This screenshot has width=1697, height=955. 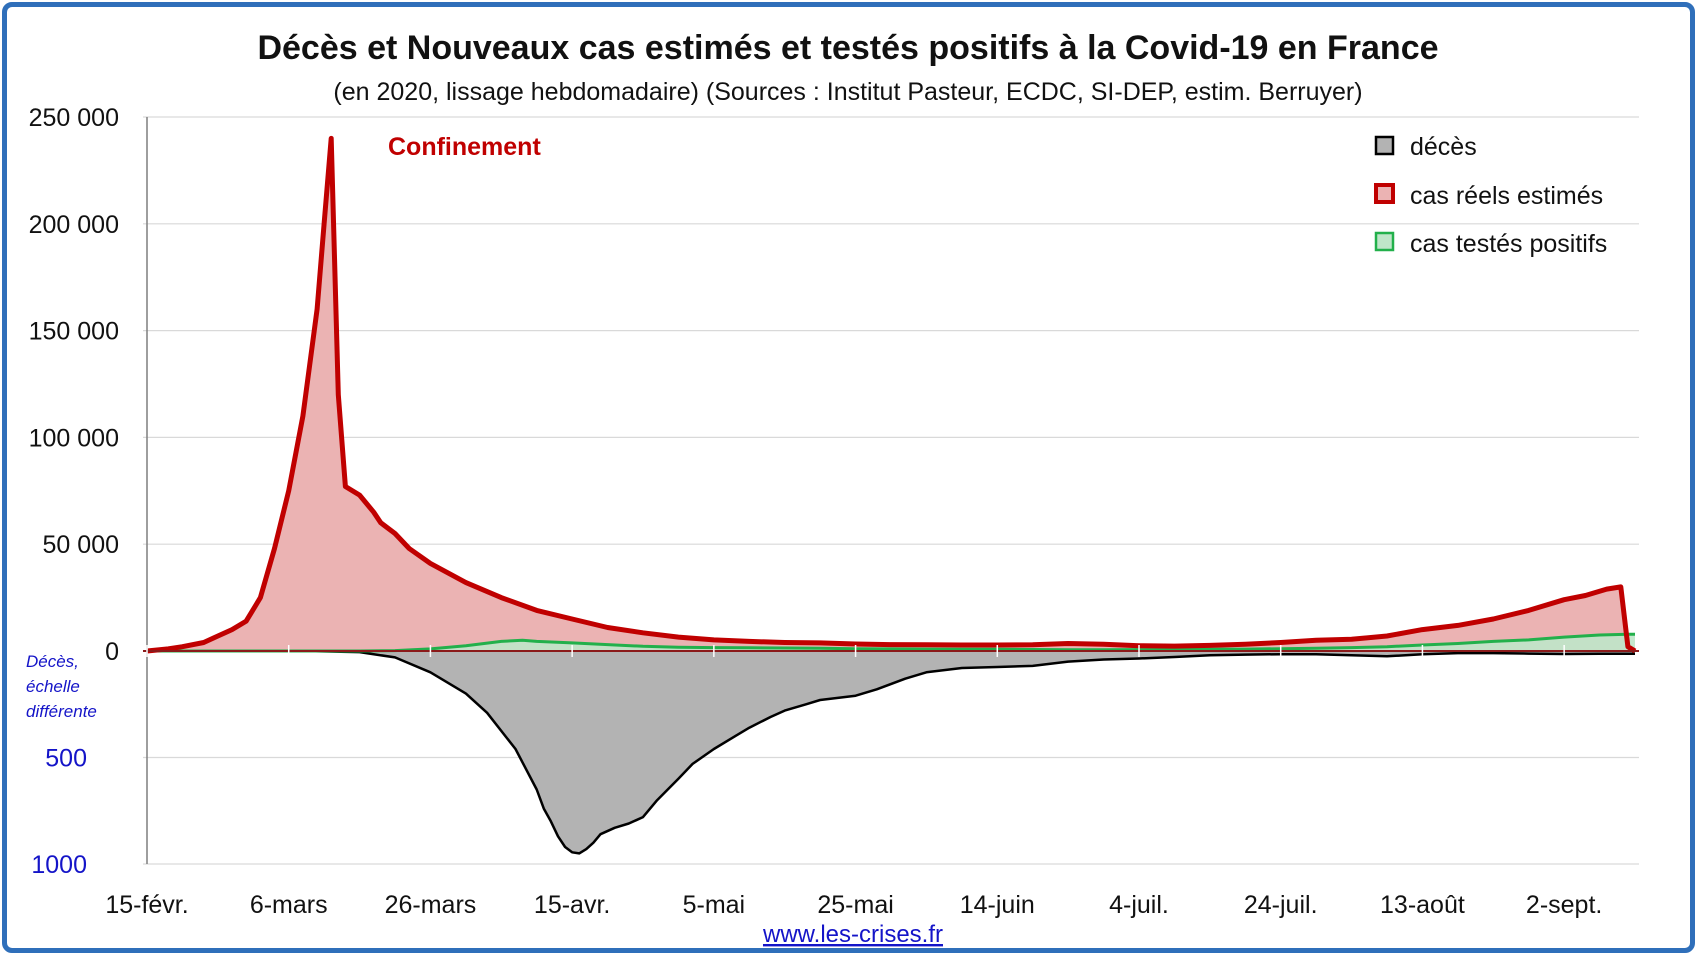 I want to click on y-tick-label-5: 0, so click(x=112, y=652).